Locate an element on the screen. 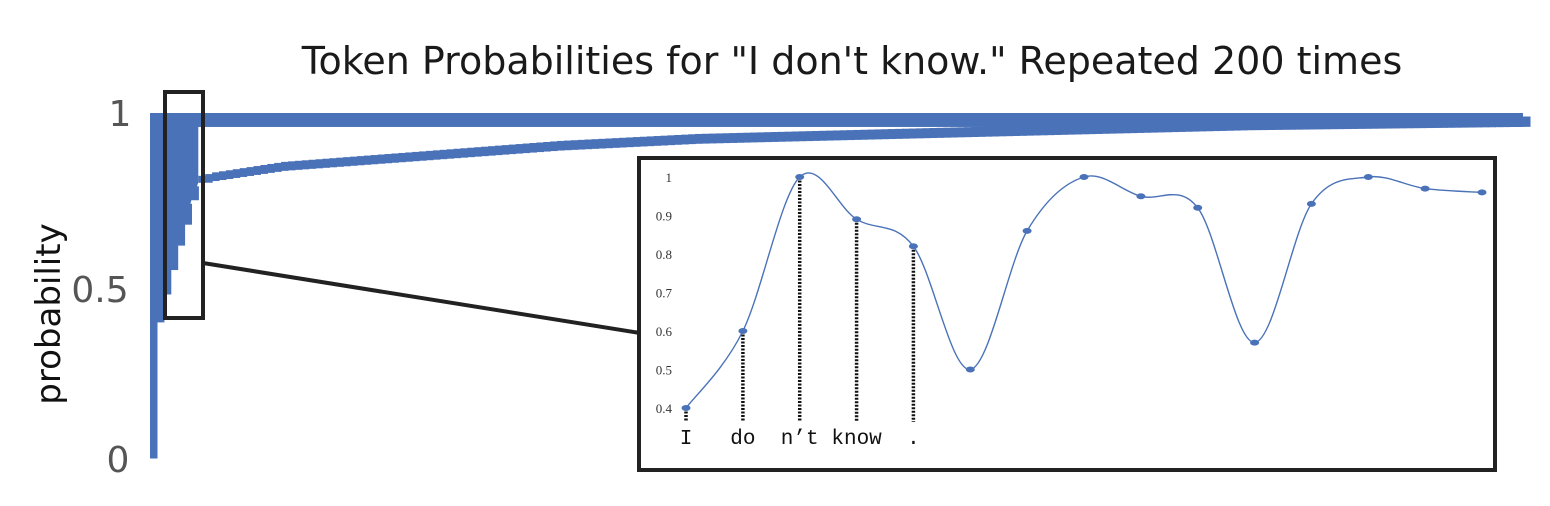  inset-token-label: do is located at coordinates (742, 439).